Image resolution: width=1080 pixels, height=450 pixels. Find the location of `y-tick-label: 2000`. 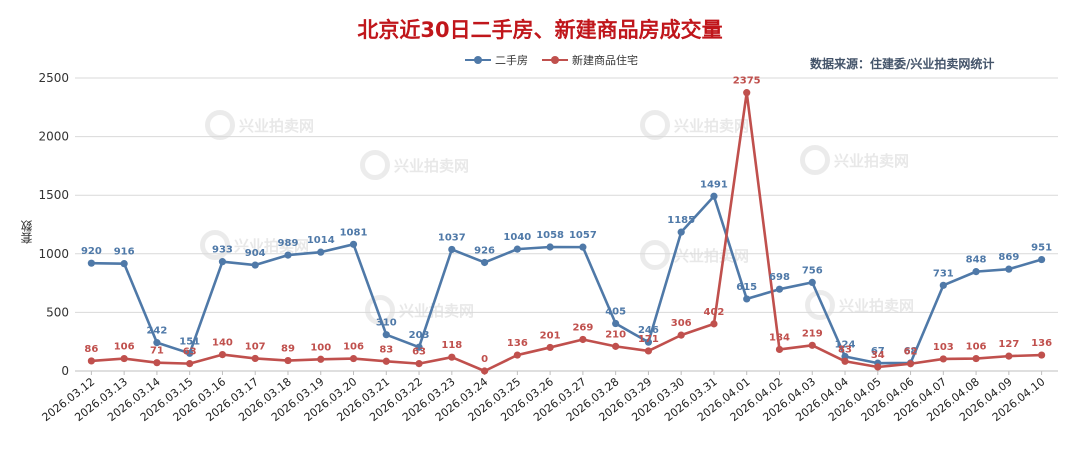

y-tick-label: 2000 is located at coordinates (53, 137).